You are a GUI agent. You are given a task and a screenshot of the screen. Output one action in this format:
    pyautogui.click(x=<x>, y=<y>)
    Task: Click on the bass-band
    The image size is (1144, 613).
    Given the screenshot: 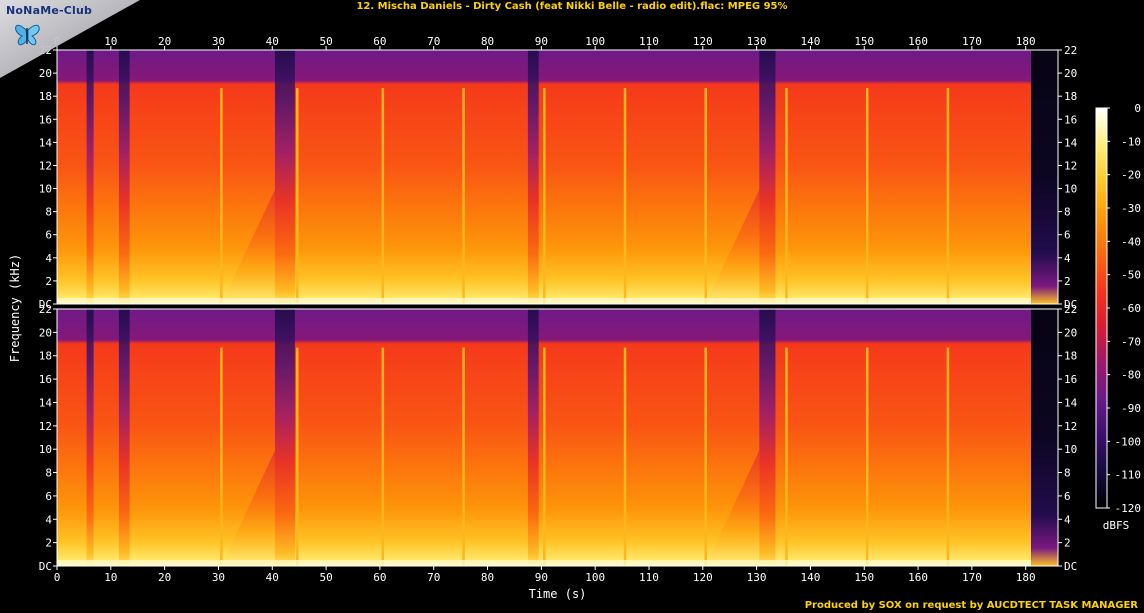 What is the action you would take?
    pyautogui.click(x=544, y=301)
    